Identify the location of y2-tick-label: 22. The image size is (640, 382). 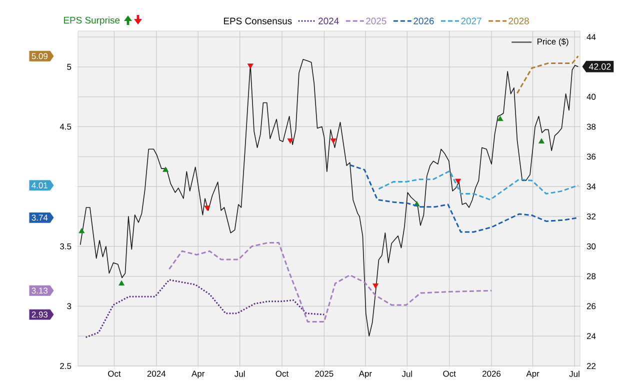
(591, 366).